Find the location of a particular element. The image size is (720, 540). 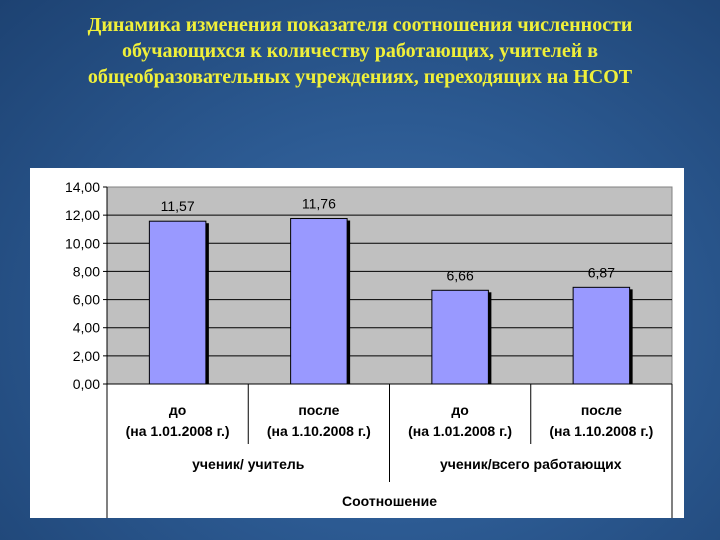

y-tick-label: 4,00 is located at coordinates (86, 328).